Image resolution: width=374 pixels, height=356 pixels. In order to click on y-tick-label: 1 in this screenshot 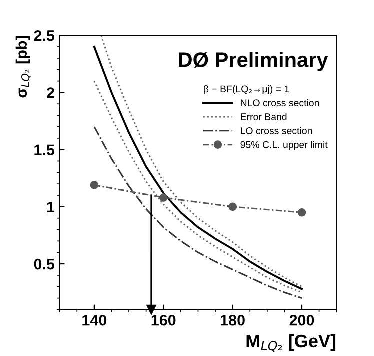, I will do `click(51, 207)`.